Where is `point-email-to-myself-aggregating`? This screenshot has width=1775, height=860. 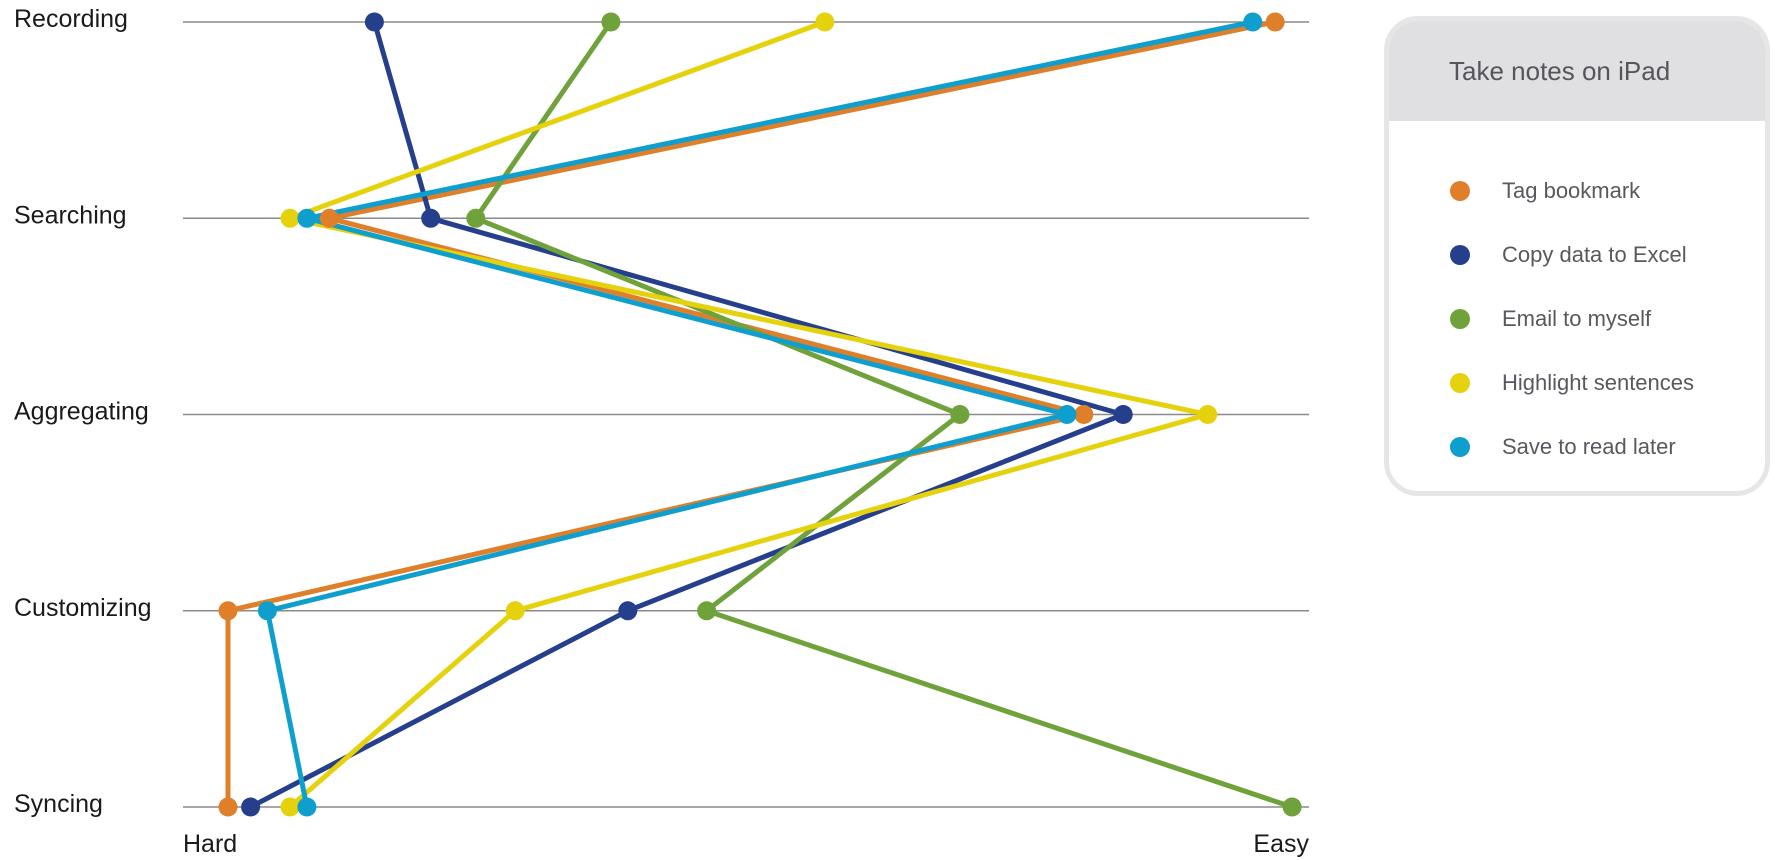 point-email-to-myself-aggregating is located at coordinates (960, 414).